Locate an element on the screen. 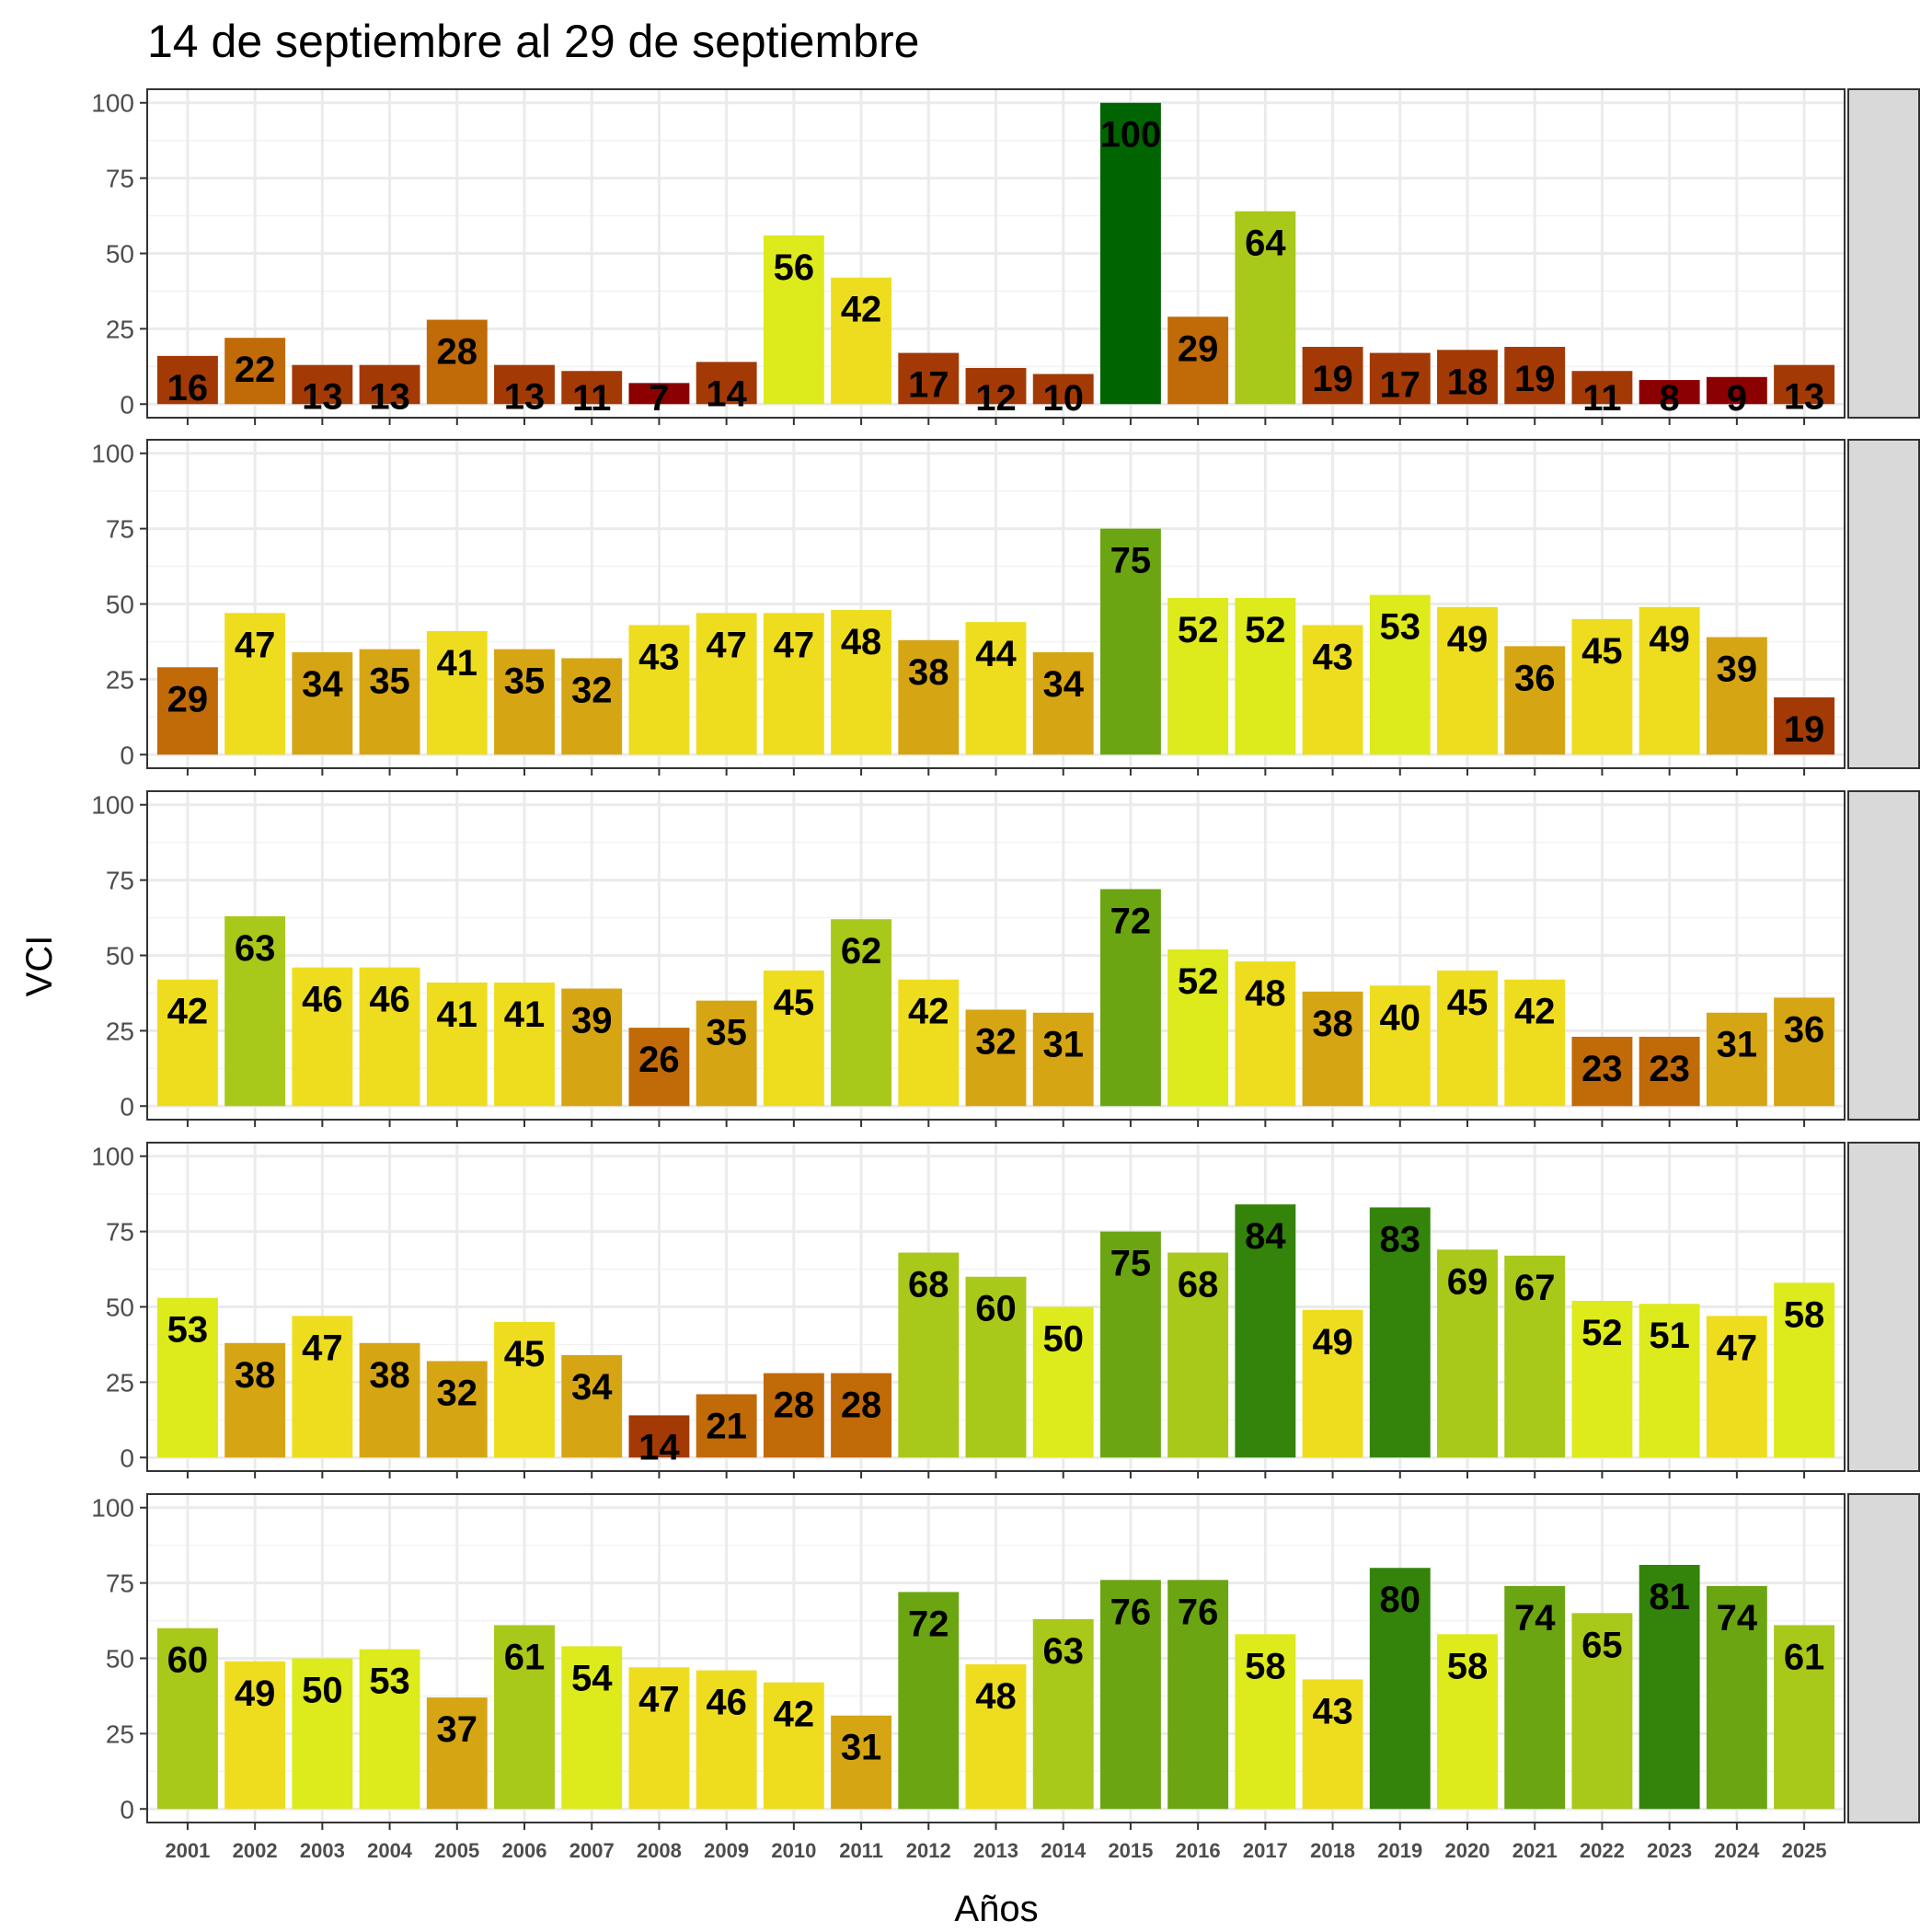  x-tick-label: 2022 is located at coordinates (1602, 1850).